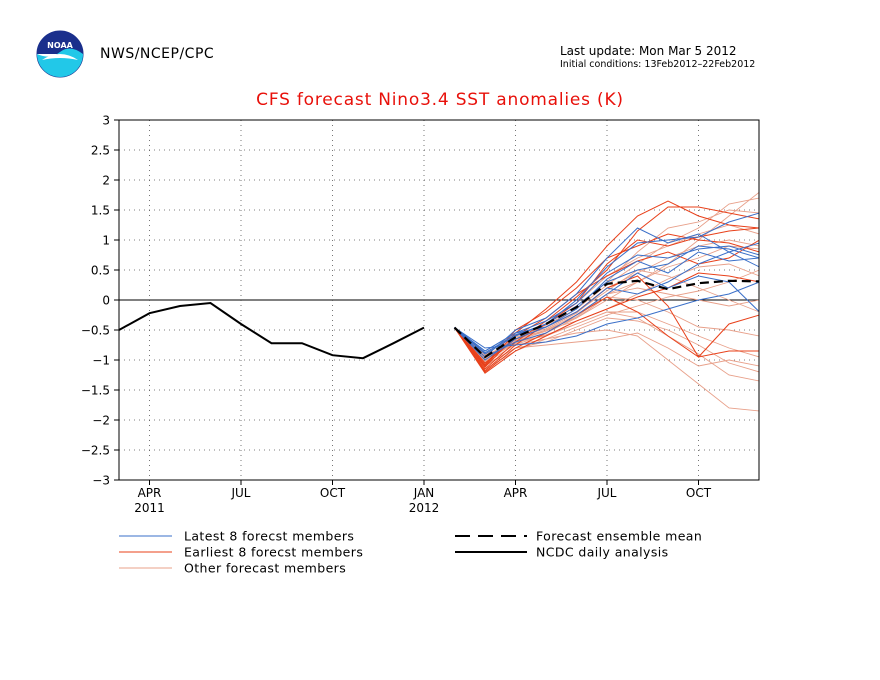  What do you see at coordinates (273, 552) in the screenshot?
I see `legend-label-earliest: Earliest 8 forecst members` at bounding box center [273, 552].